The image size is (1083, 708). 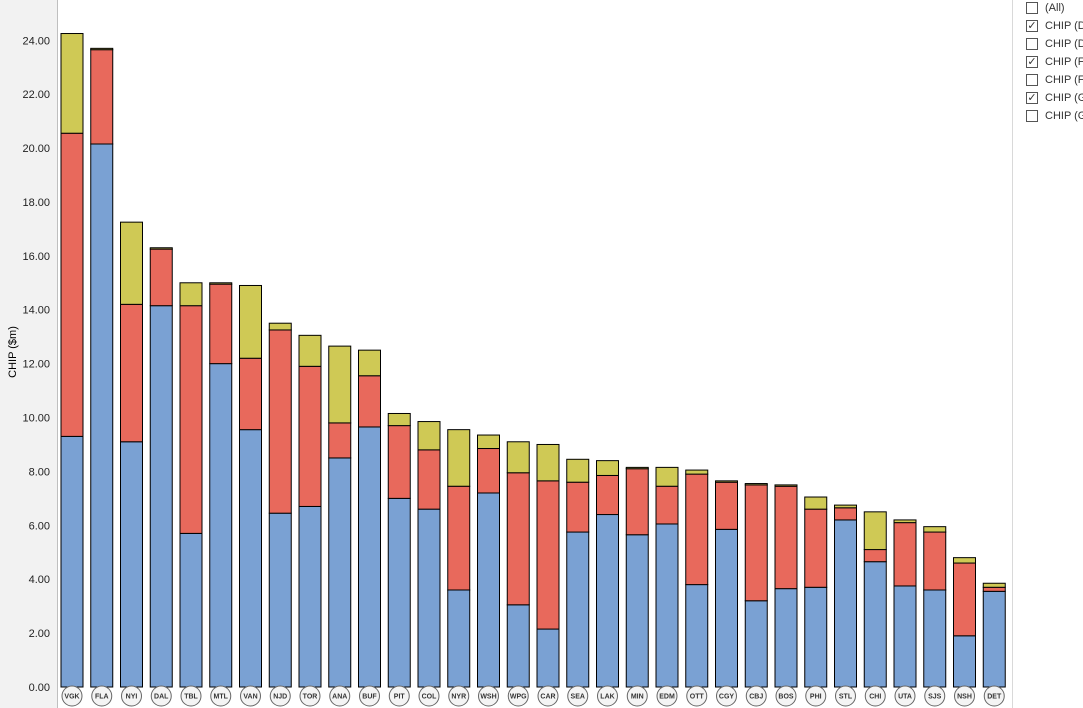 I want to click on filter-item: CHIP (F, so click(x=1054, y=80).